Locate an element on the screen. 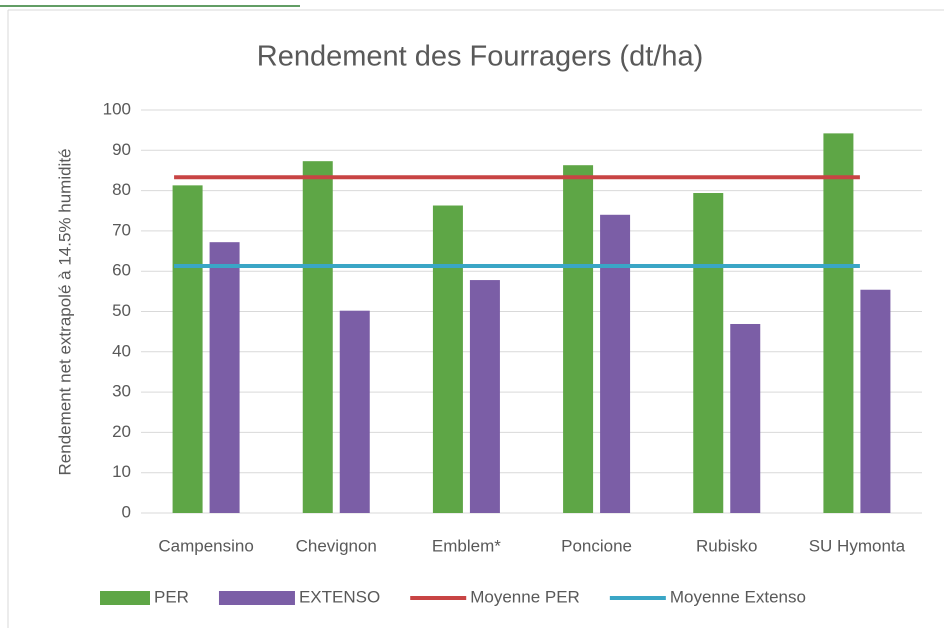 This screenshot has height=628, width=944. x-tick-label: Poncione is located at coordinates (596, 545).